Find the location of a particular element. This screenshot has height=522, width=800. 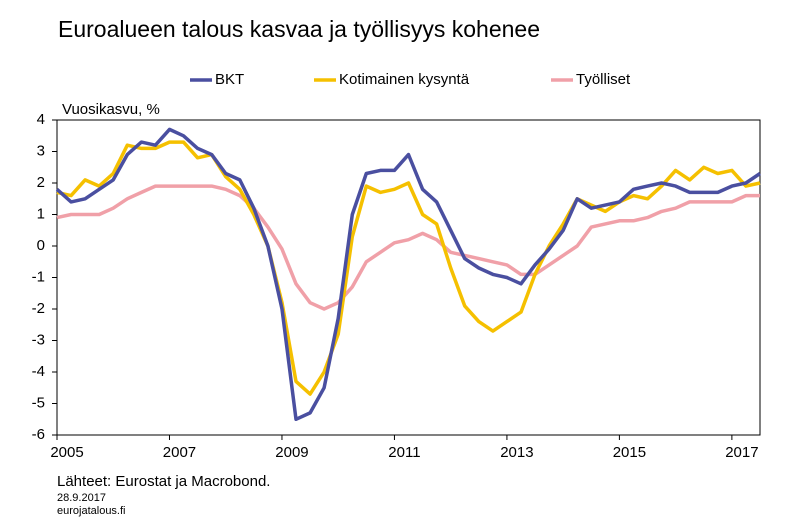

y-tick-label: -1 is located at coordinates (38, 276).